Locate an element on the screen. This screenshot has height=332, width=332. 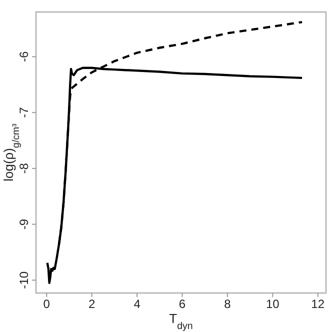
x-tick-label: 12 is located at coordinates (318, 304).